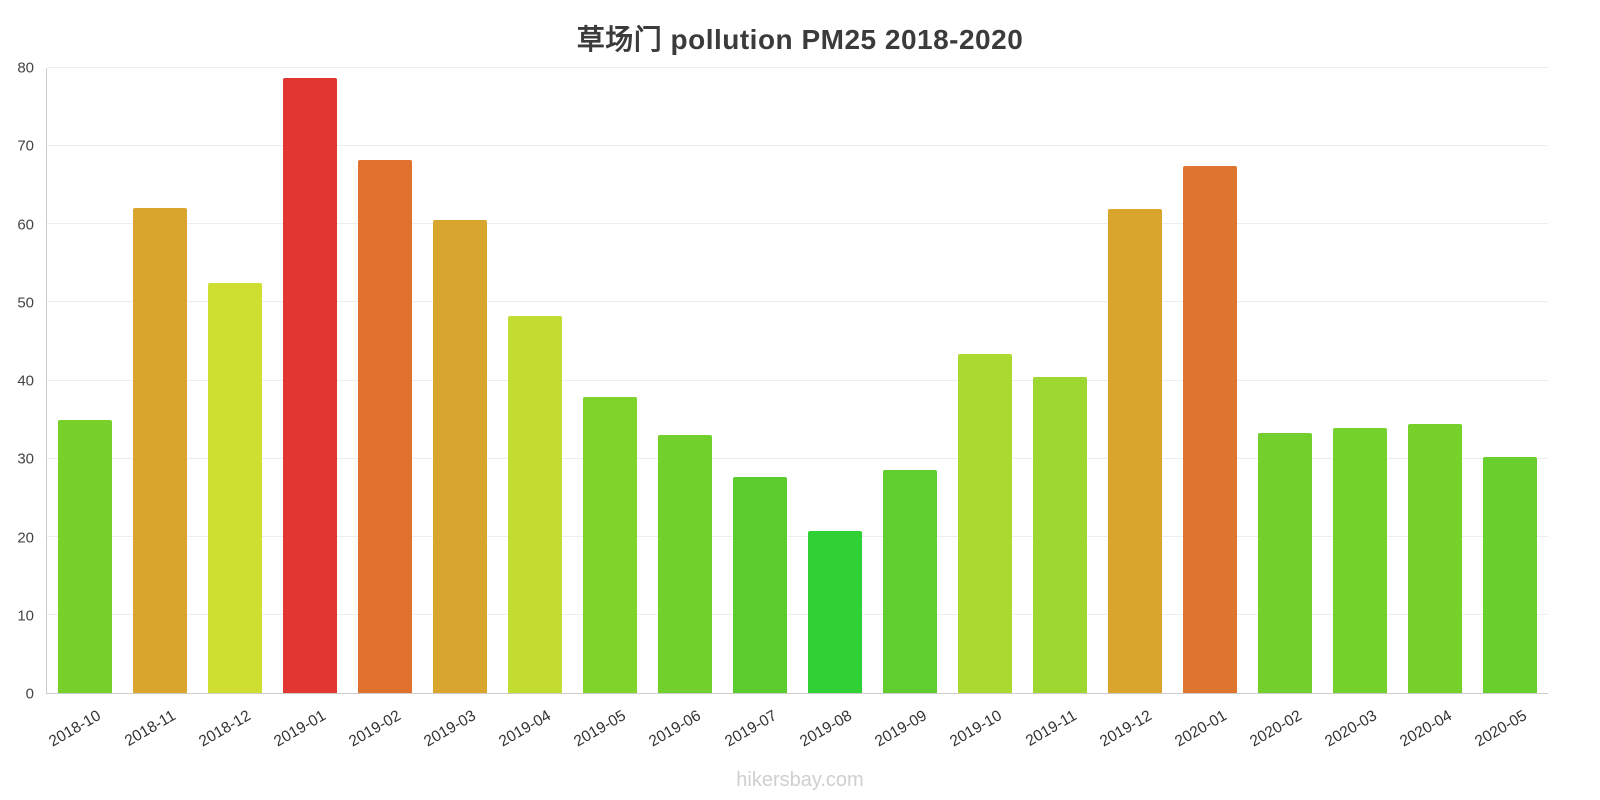 Image resolution: width=1600 pixels, height=800 pixels. What do you see at coordinates (1360, 727) in the screenshot?
I see `x-slot: 2020-03` at bounding box center [1360, 727].